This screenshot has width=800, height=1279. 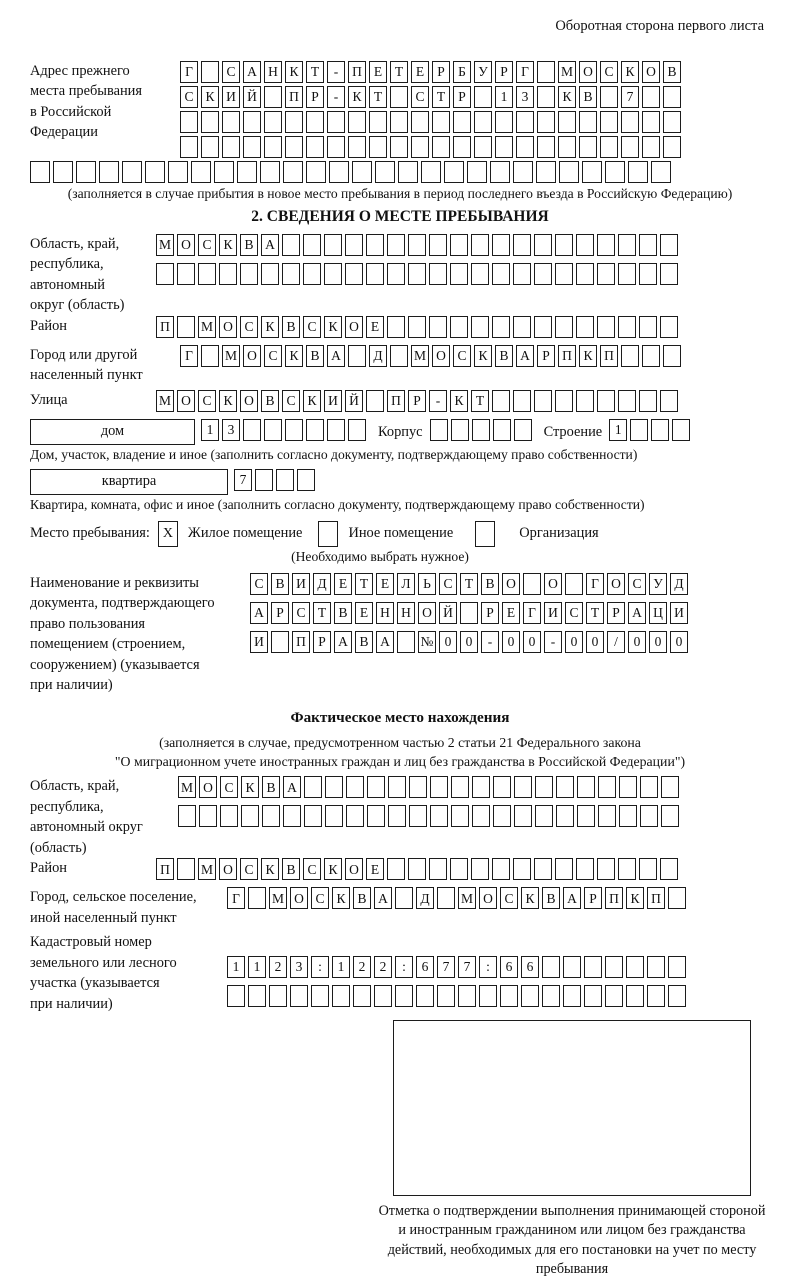 I want to click on char-cell: 1, so click(x=257, y=967).